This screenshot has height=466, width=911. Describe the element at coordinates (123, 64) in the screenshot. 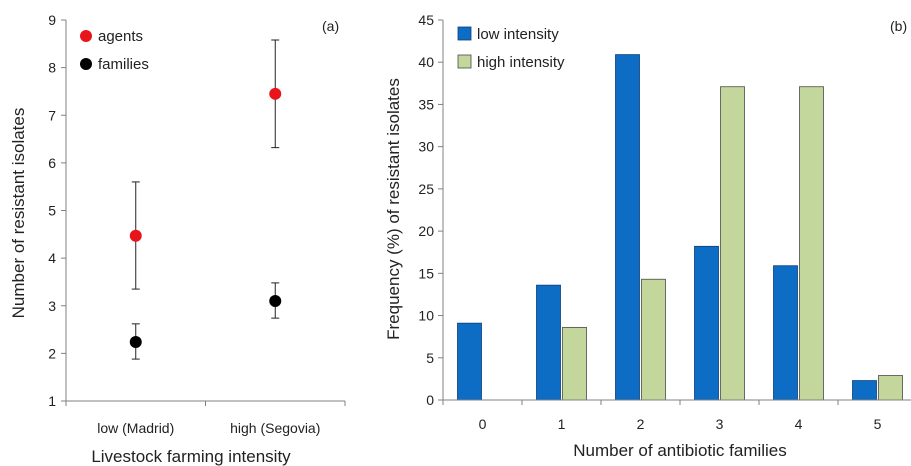

I see `legend-label-families: families` at that location.